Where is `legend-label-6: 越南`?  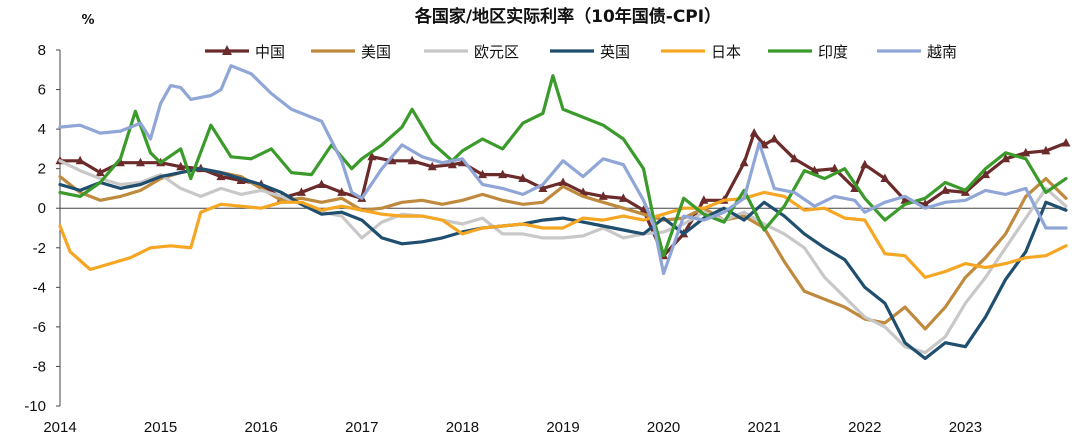
legend-label-6: 越南 is located at coordinates (942, 52).